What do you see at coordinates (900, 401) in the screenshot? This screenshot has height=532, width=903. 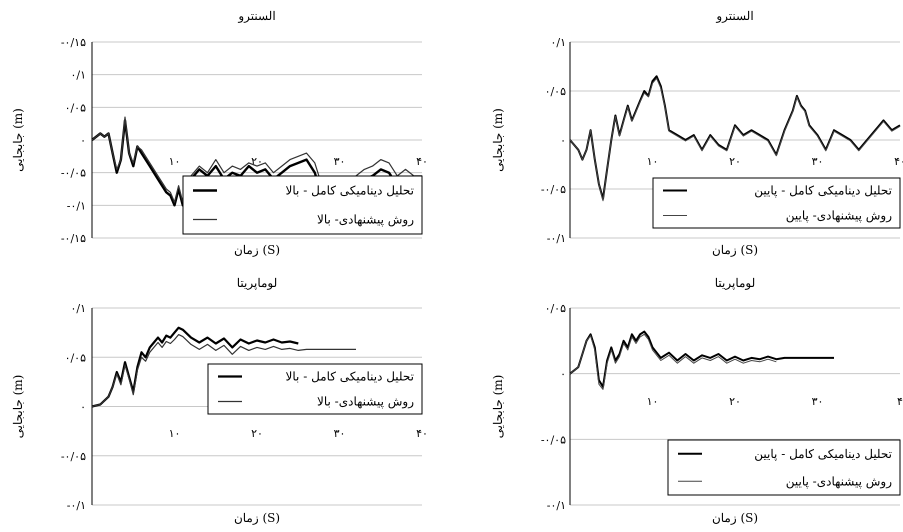 I see `x-tick-label: ۴` at bounding box center [900, 401].